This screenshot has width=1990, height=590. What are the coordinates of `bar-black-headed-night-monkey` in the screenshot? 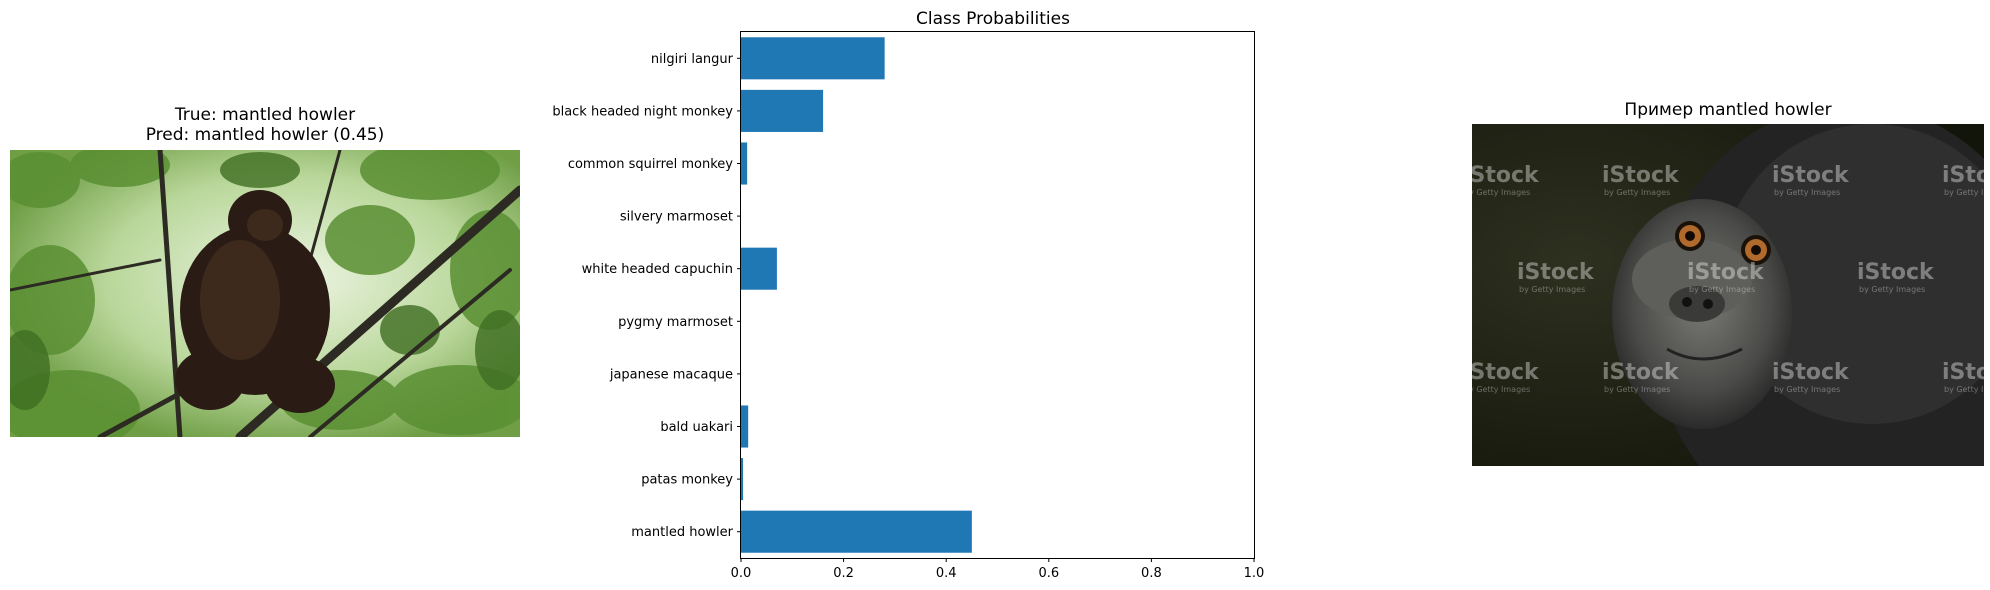 It's located at (782, 110).